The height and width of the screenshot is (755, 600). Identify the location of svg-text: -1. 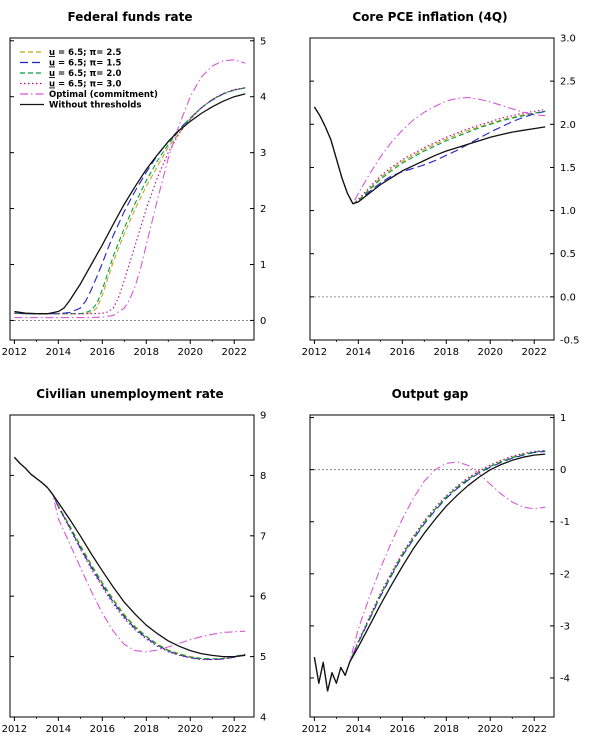
(565, 522).